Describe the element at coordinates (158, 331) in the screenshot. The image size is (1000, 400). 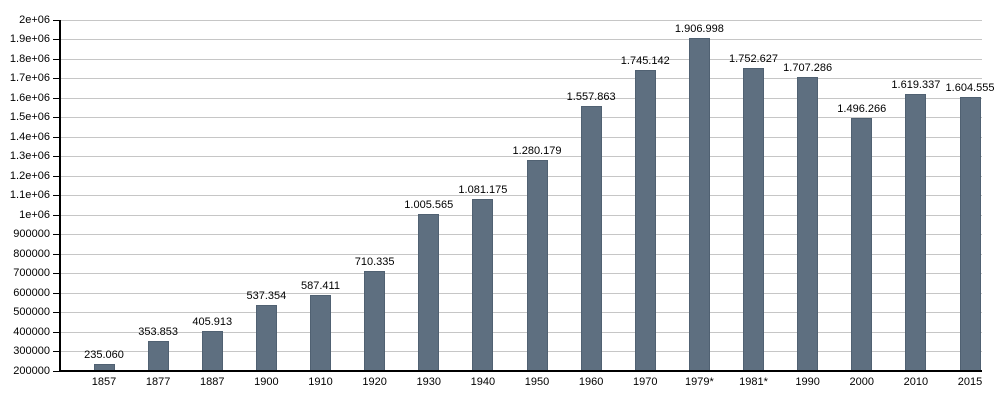
I see `bar-value-label: 353.853` at that location.